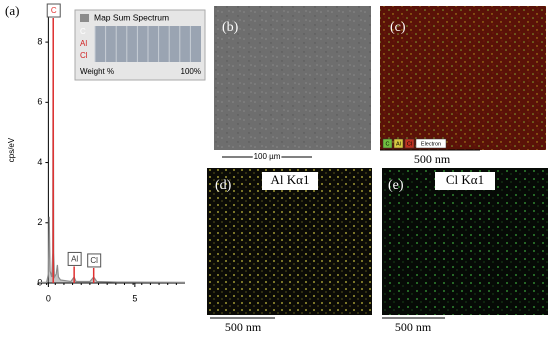 The height and width of the screenshot is (338, 550). What do you see at coordinates (83, 43) in the screenshot?
I see `legend-row: Al` at bounding box center [83, 43].